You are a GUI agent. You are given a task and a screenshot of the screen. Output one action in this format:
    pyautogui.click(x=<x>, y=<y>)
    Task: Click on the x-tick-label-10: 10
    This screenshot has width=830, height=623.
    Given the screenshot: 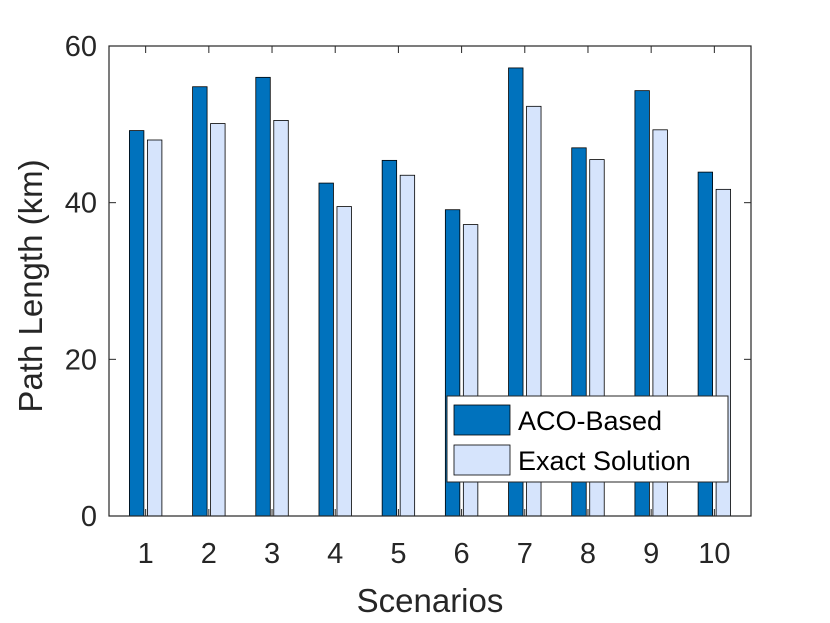 What is the action you would take?
    pyautogui.click(x=714, y=554)
    